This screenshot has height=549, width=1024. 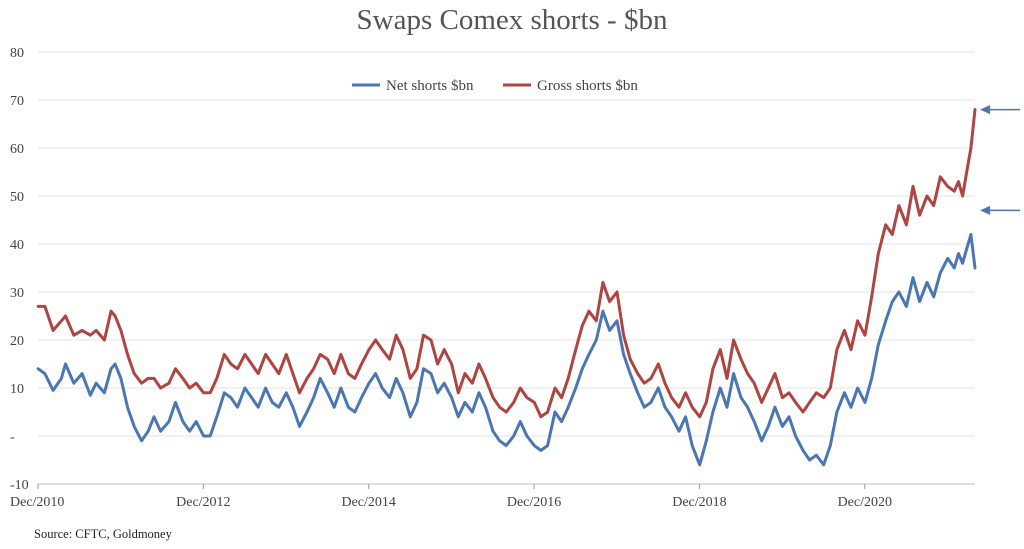 I want to click on y-tick-label: 40, so click(x=17, y=245).